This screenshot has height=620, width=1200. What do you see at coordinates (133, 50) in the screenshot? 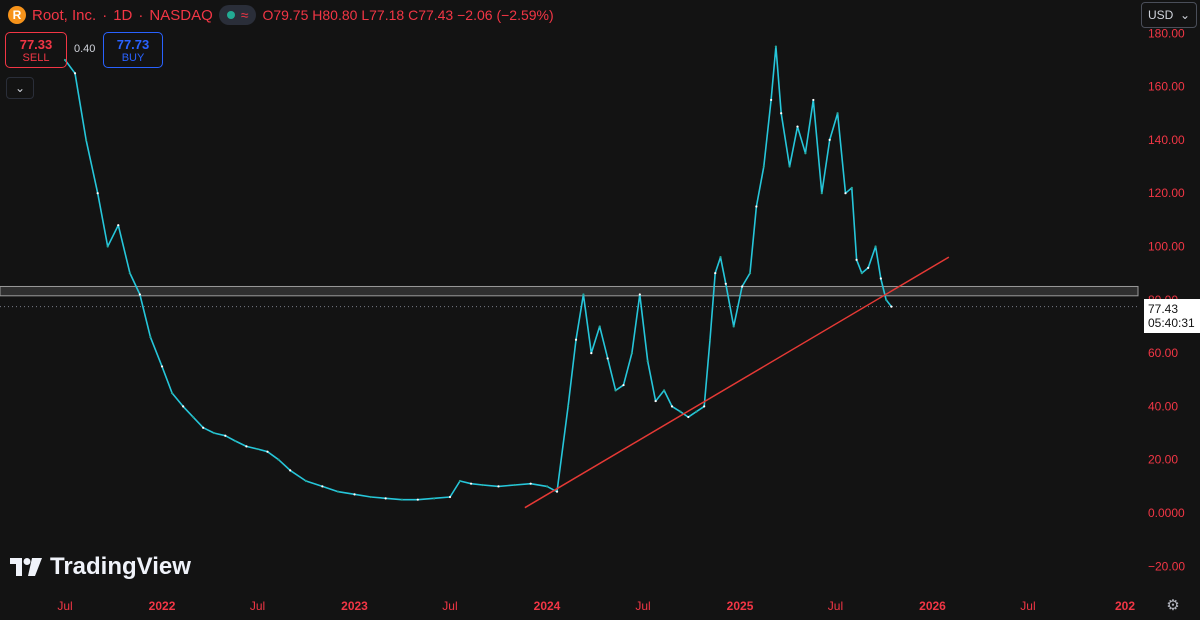
I see `buy-button: 77.73 BUY` at bounding box center [133, 50].